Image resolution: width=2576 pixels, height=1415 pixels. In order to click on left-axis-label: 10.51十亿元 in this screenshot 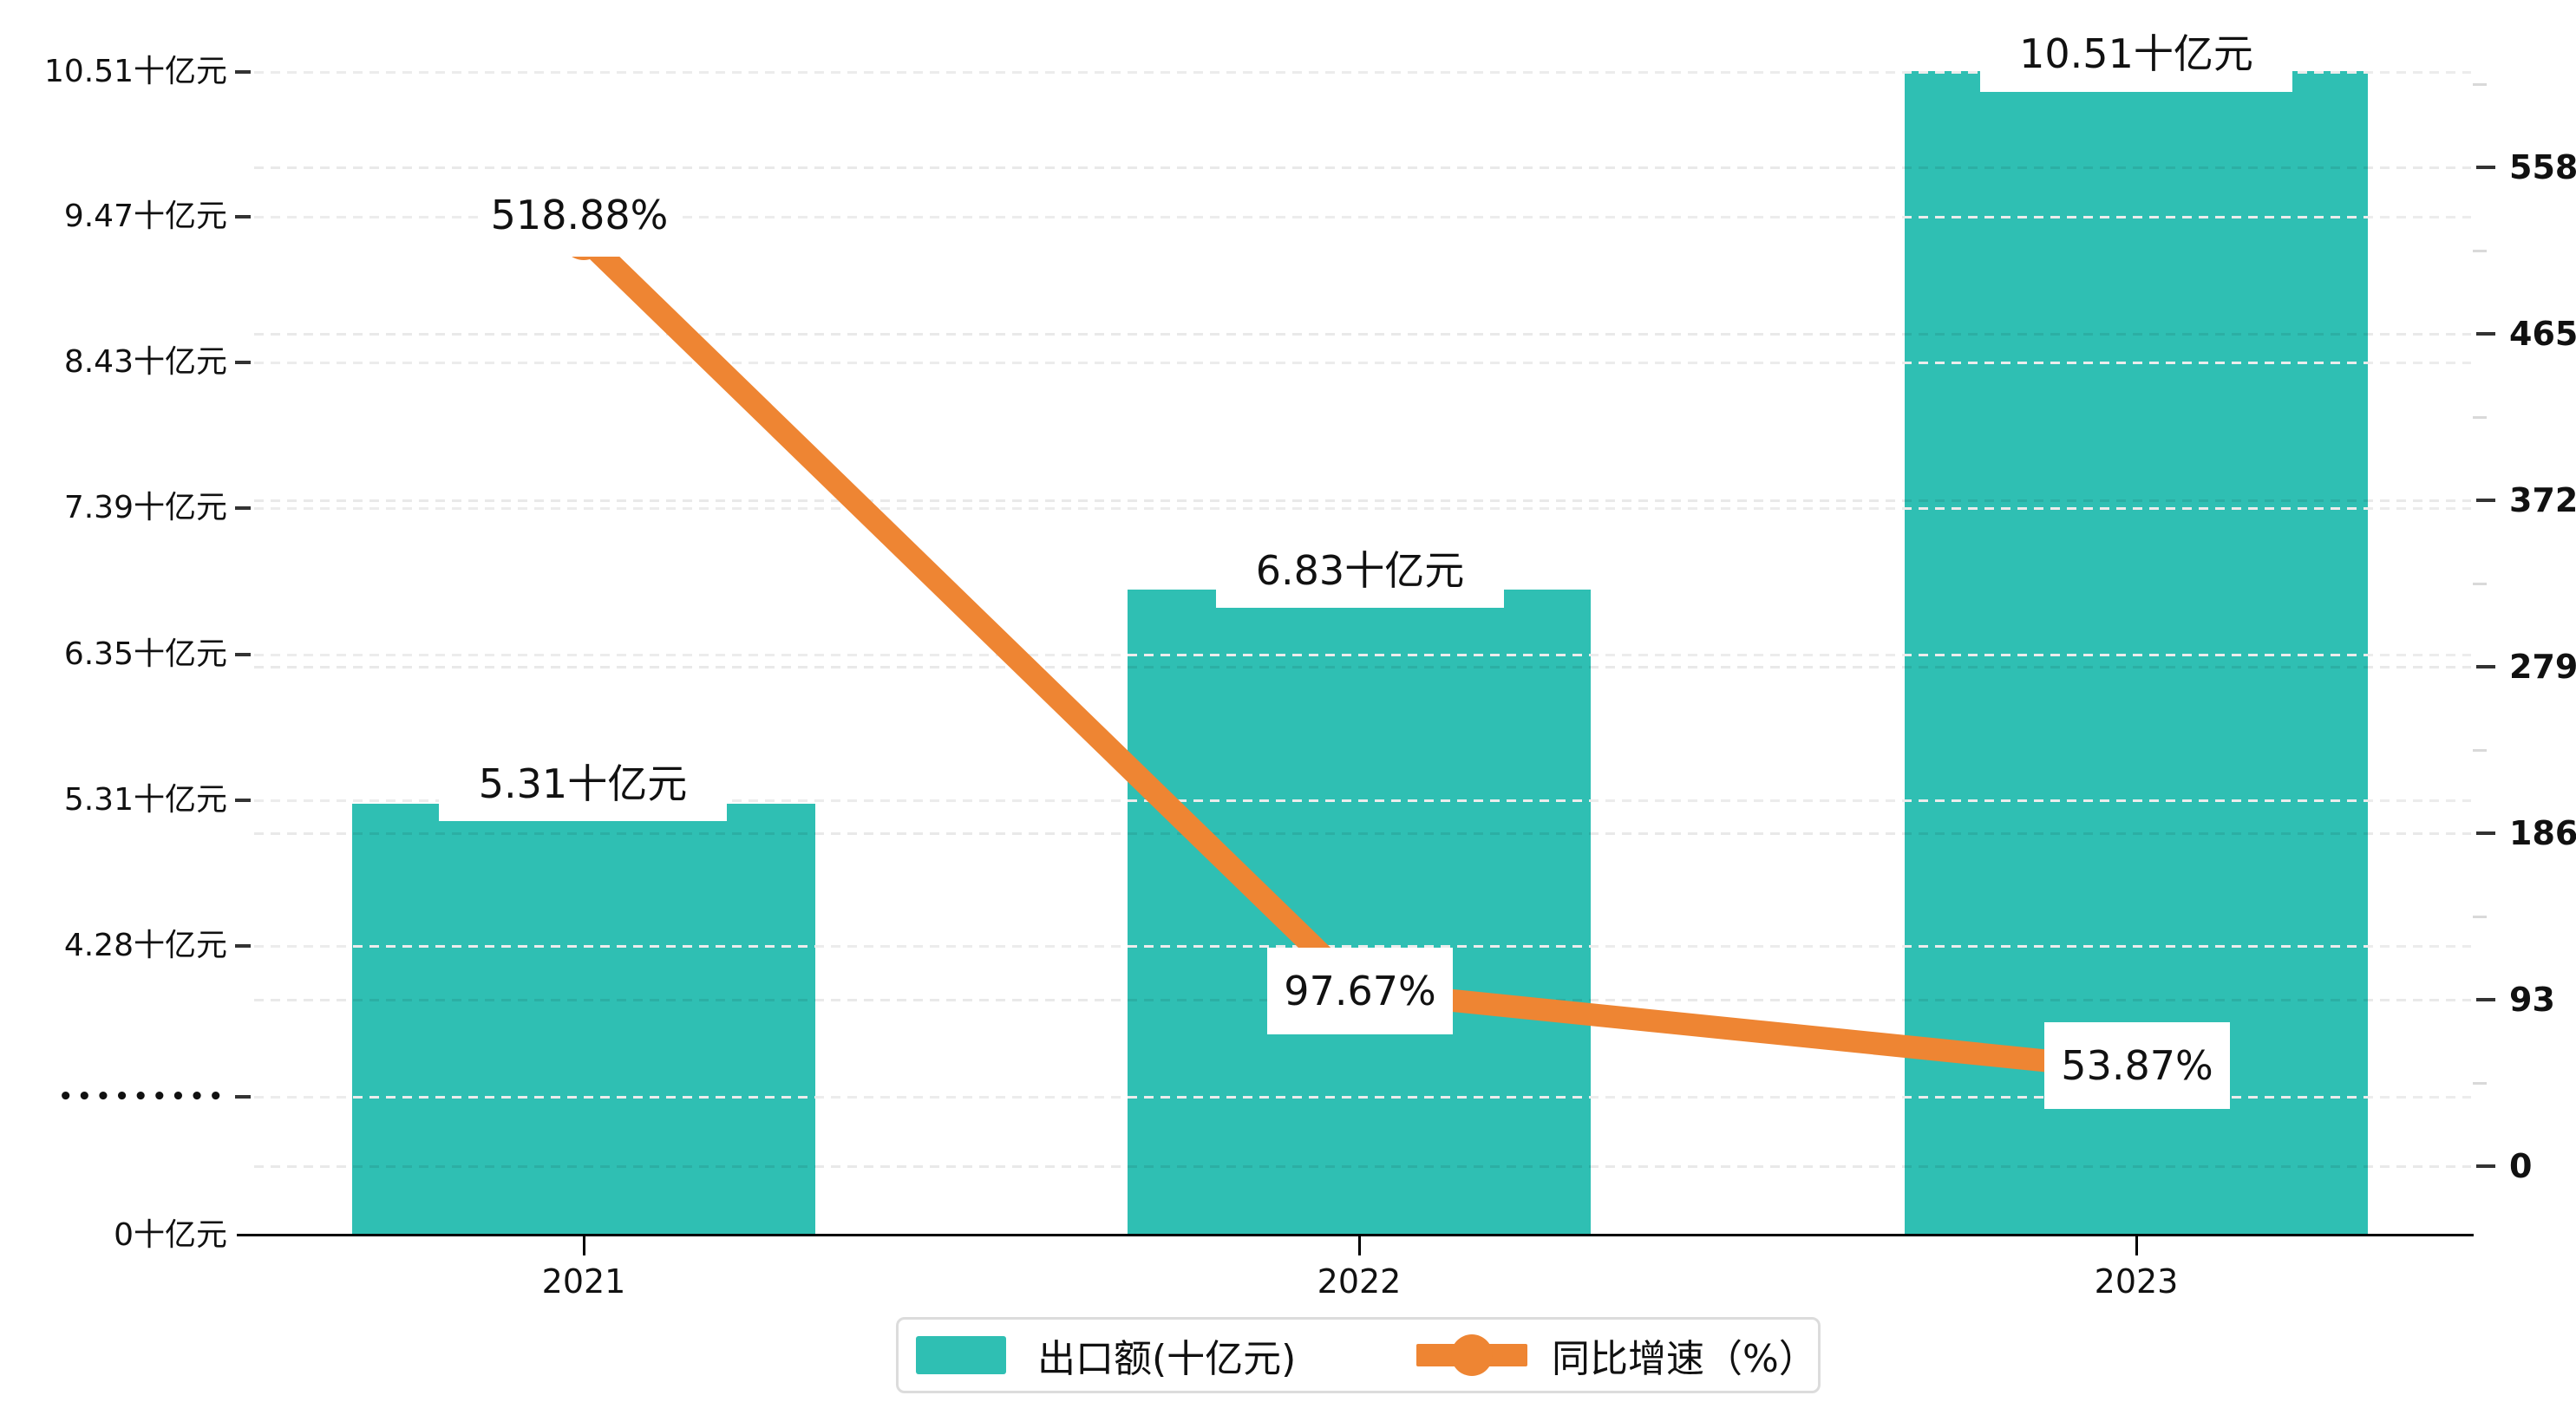, I will do `click(135, 71)`.